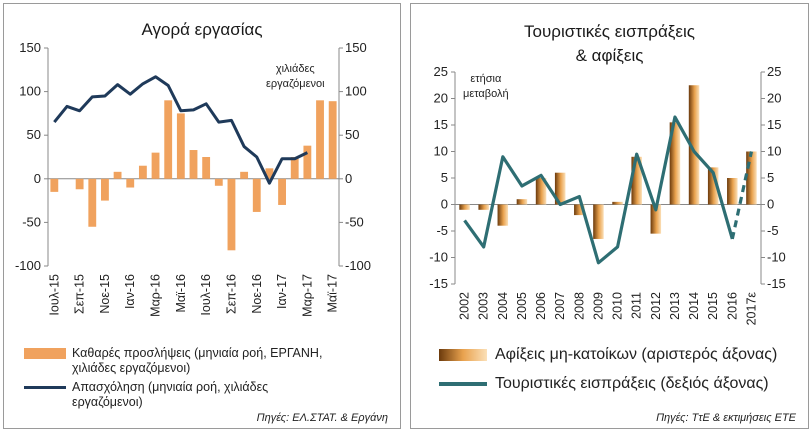 The image size is (812, 433). I want to click on y-tick-label: 50, so click(34, 134).